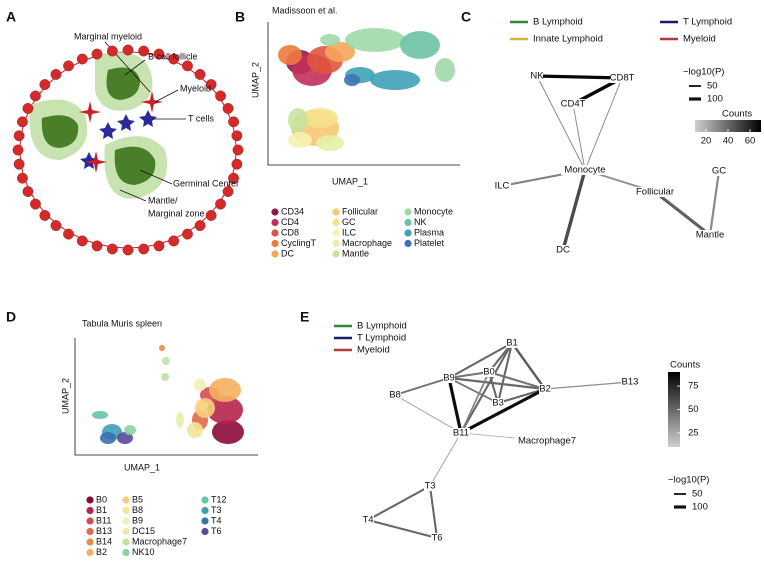 The width and height of the screenshot is (764, 561). I want to click on colorbar-label: 25, so click(693, 432).